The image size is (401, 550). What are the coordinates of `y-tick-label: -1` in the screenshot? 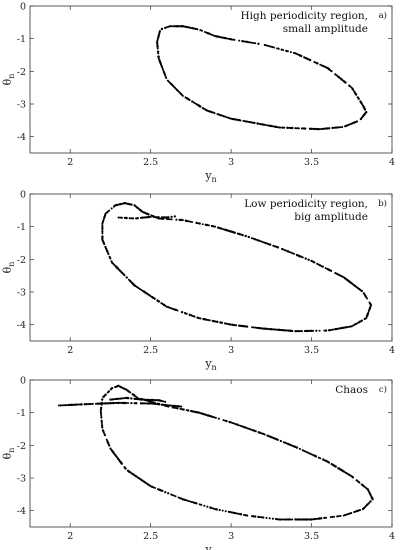 It's located at (21, 413).